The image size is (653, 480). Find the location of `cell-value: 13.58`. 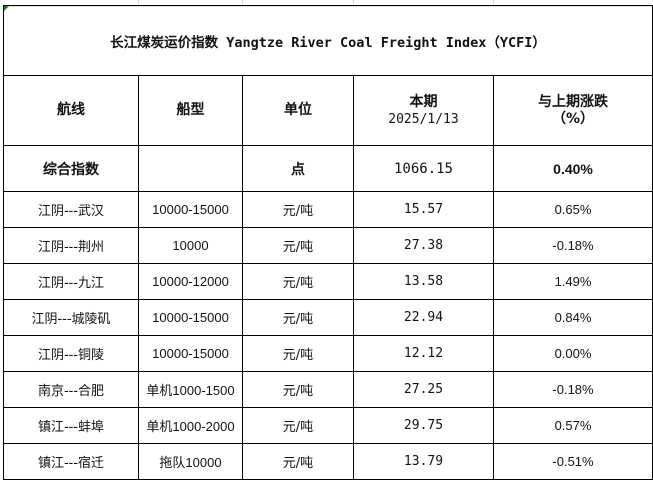

cell-value: 13.58 is located at coordinates (423, 281).